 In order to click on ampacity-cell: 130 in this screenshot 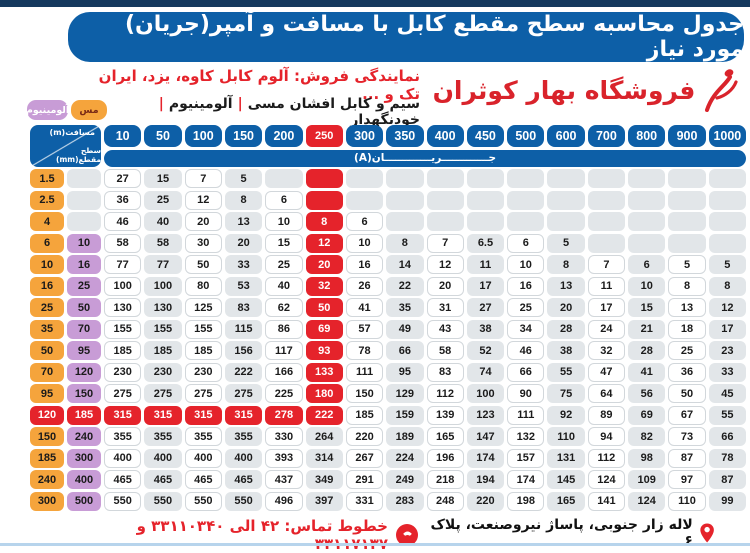, I will do `click(163, 307)`.